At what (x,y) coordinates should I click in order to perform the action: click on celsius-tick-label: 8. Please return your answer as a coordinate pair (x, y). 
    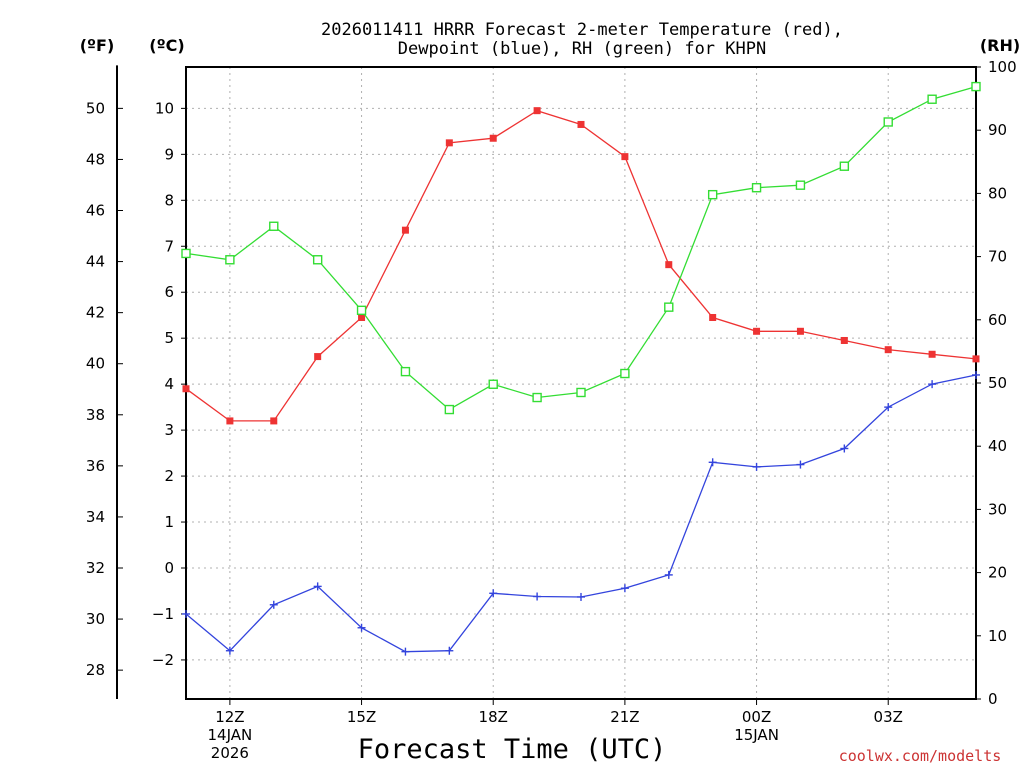
    Looking at the image, I should click on (169, 200).